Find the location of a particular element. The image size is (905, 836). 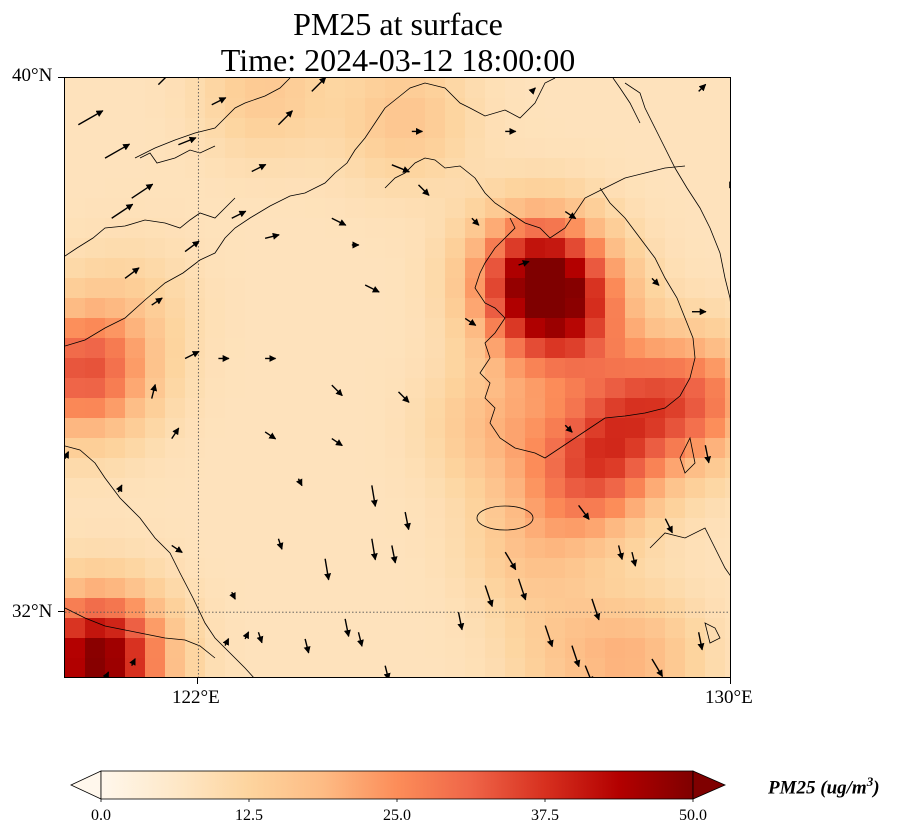

lon-tick-122e is located at coordinates (197, 681).